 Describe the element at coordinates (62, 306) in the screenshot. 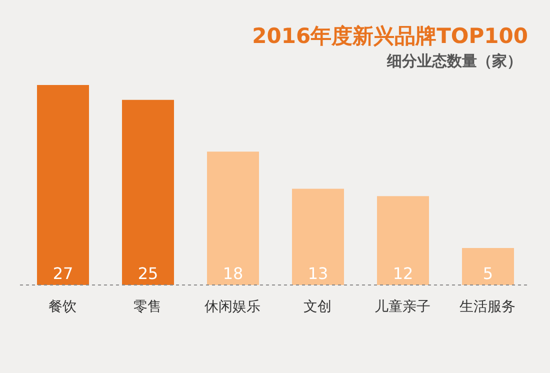

I see `x-tick-label: 餐饮` at that location.